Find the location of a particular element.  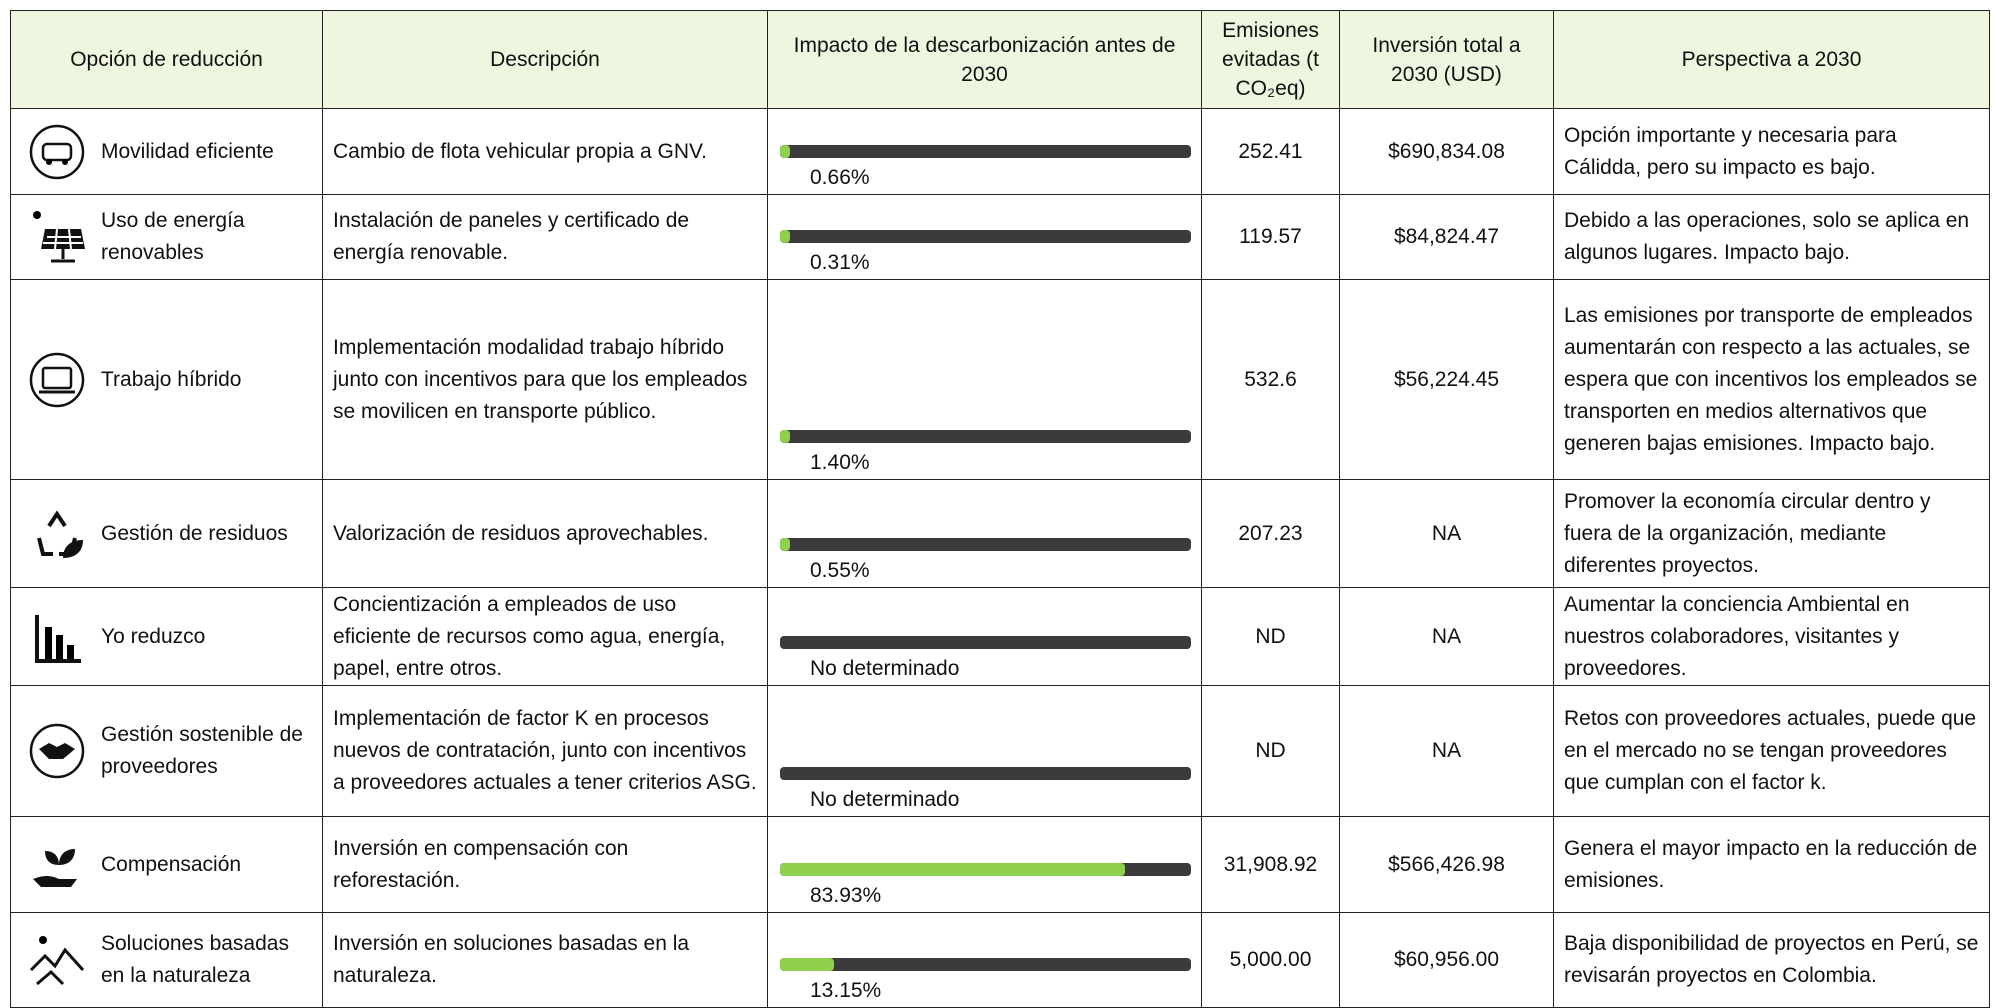

option: Compensación is located at coordinates (166, 865).